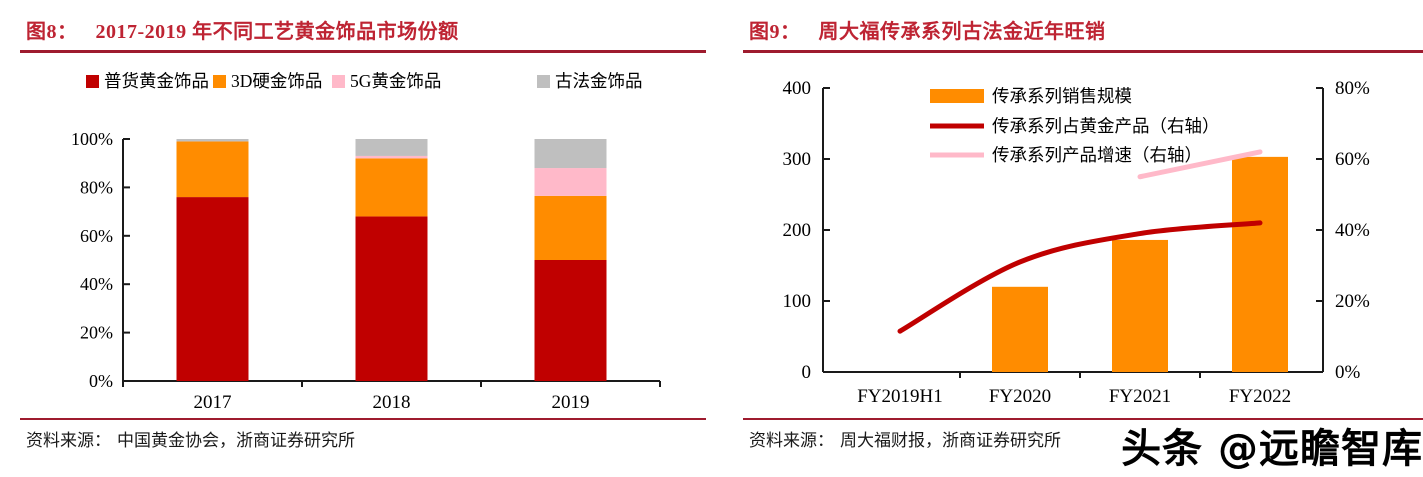 The width and height of the screenshot is (1423, 477). Describe the element at coordinates (1140, 396) in the screenshot. I see `category-label: FY2021` at that location.